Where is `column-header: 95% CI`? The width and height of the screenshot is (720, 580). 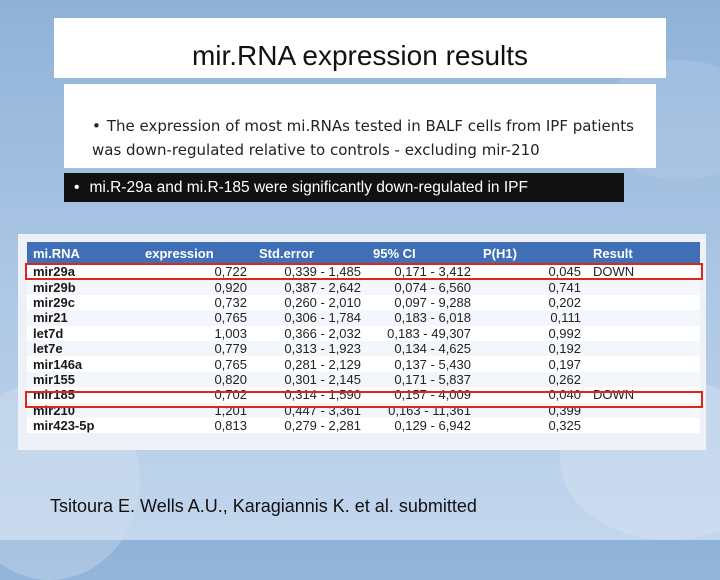
column-header: 95% CI is located at coordinates (422, 253).